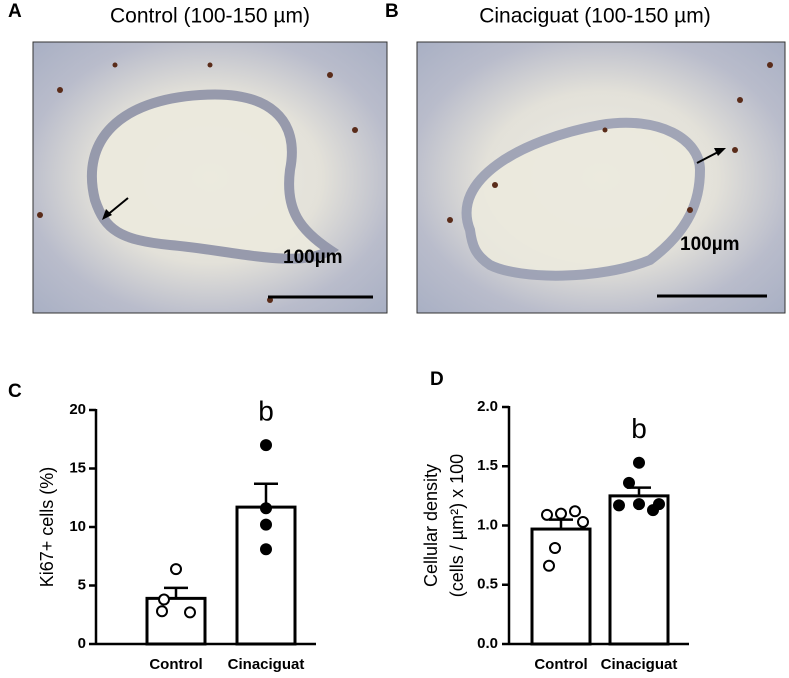 The image size is (789, 678). What do you see at coordinates (15, 11) in the screenshot?
I see `panel-label: A` at bounding box center [15, 11].